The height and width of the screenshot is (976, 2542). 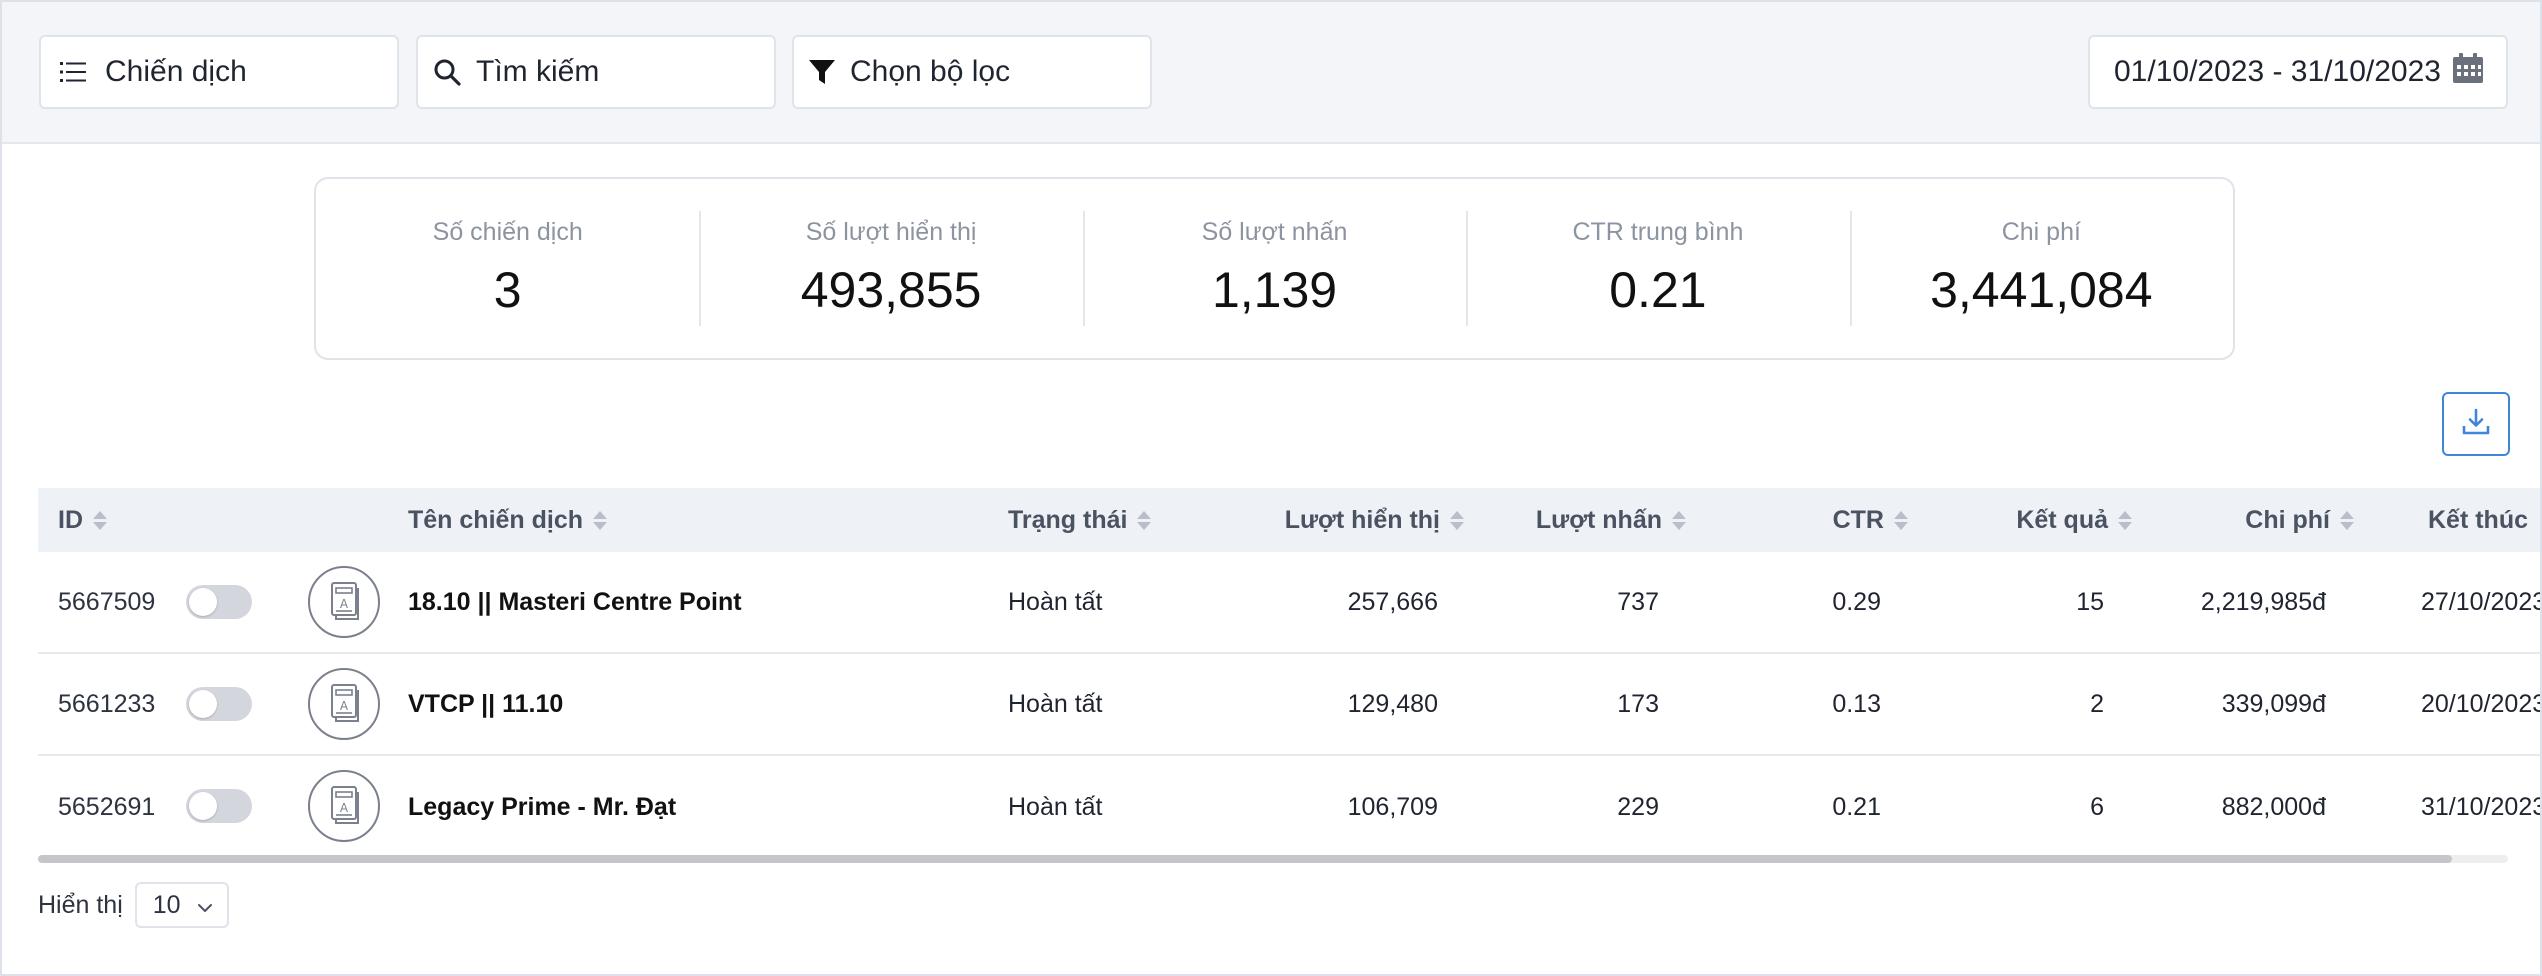 What do you see at coordinates (205, 905) in the screenshot?
I see `chevron-down-icon` at bounding box center [205, 905].